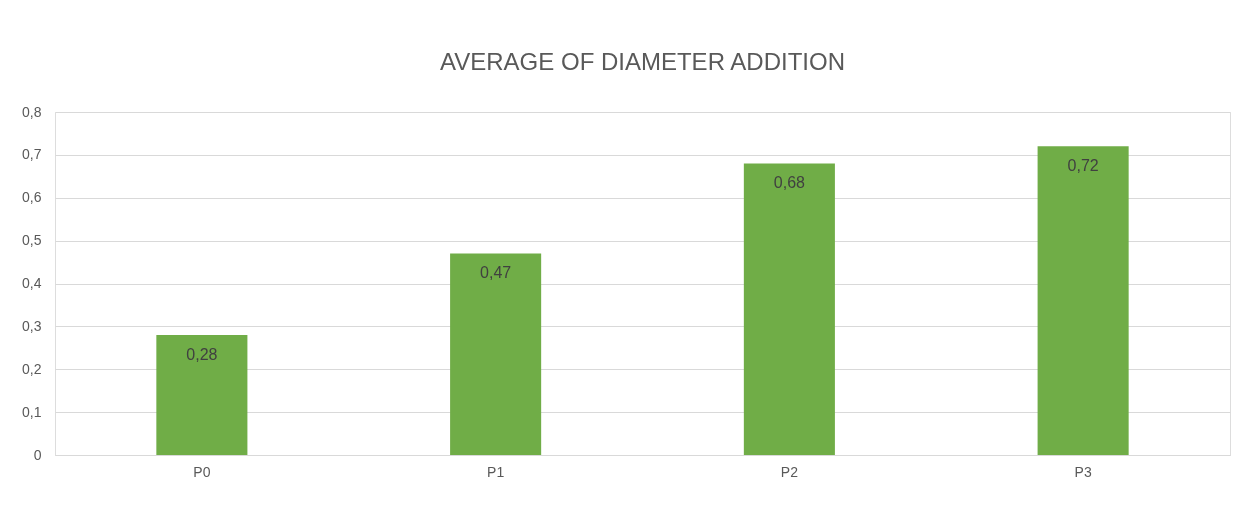 This screenshot has height=506, width=1249. Describe the element at coordinates (789, 183) in the screenshot. I see `data-label: 0,68` at that location.